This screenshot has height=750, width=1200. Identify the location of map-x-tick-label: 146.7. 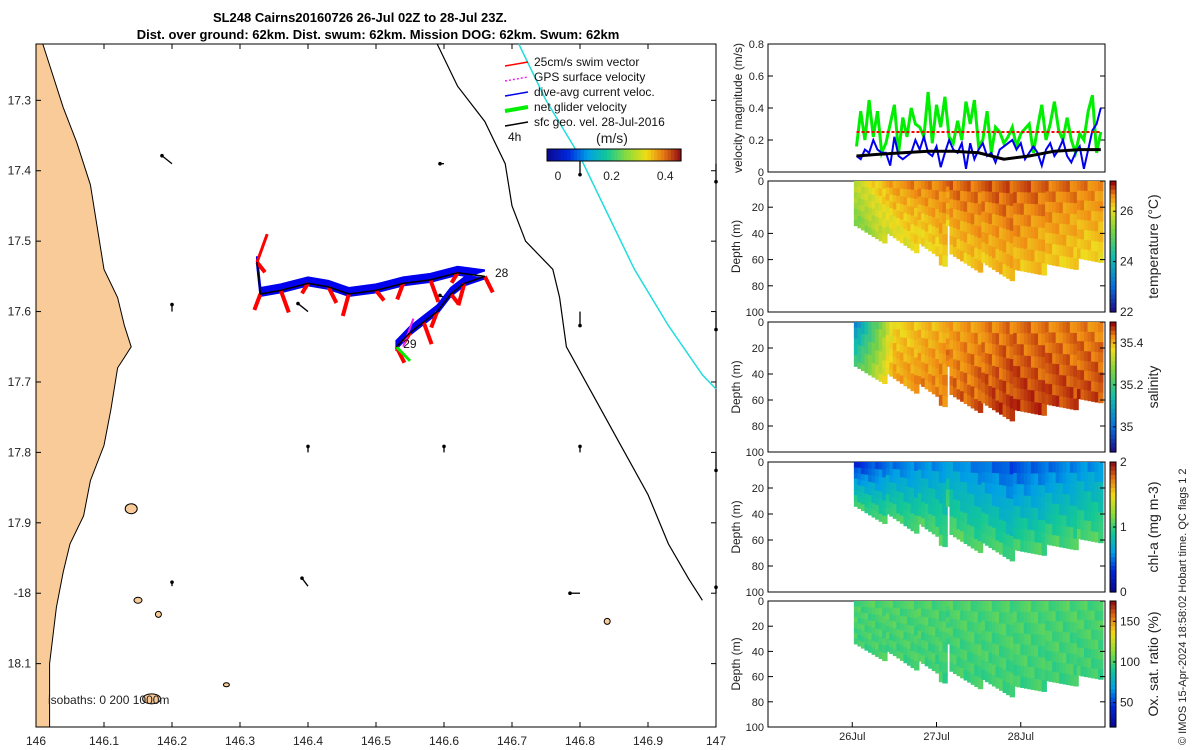
(512, 741).